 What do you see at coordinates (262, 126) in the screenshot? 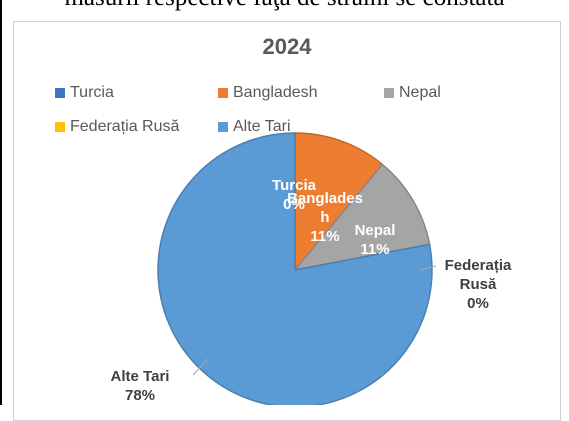
I see `legend-label: Alte Tari` at bounding box center [262, 126].